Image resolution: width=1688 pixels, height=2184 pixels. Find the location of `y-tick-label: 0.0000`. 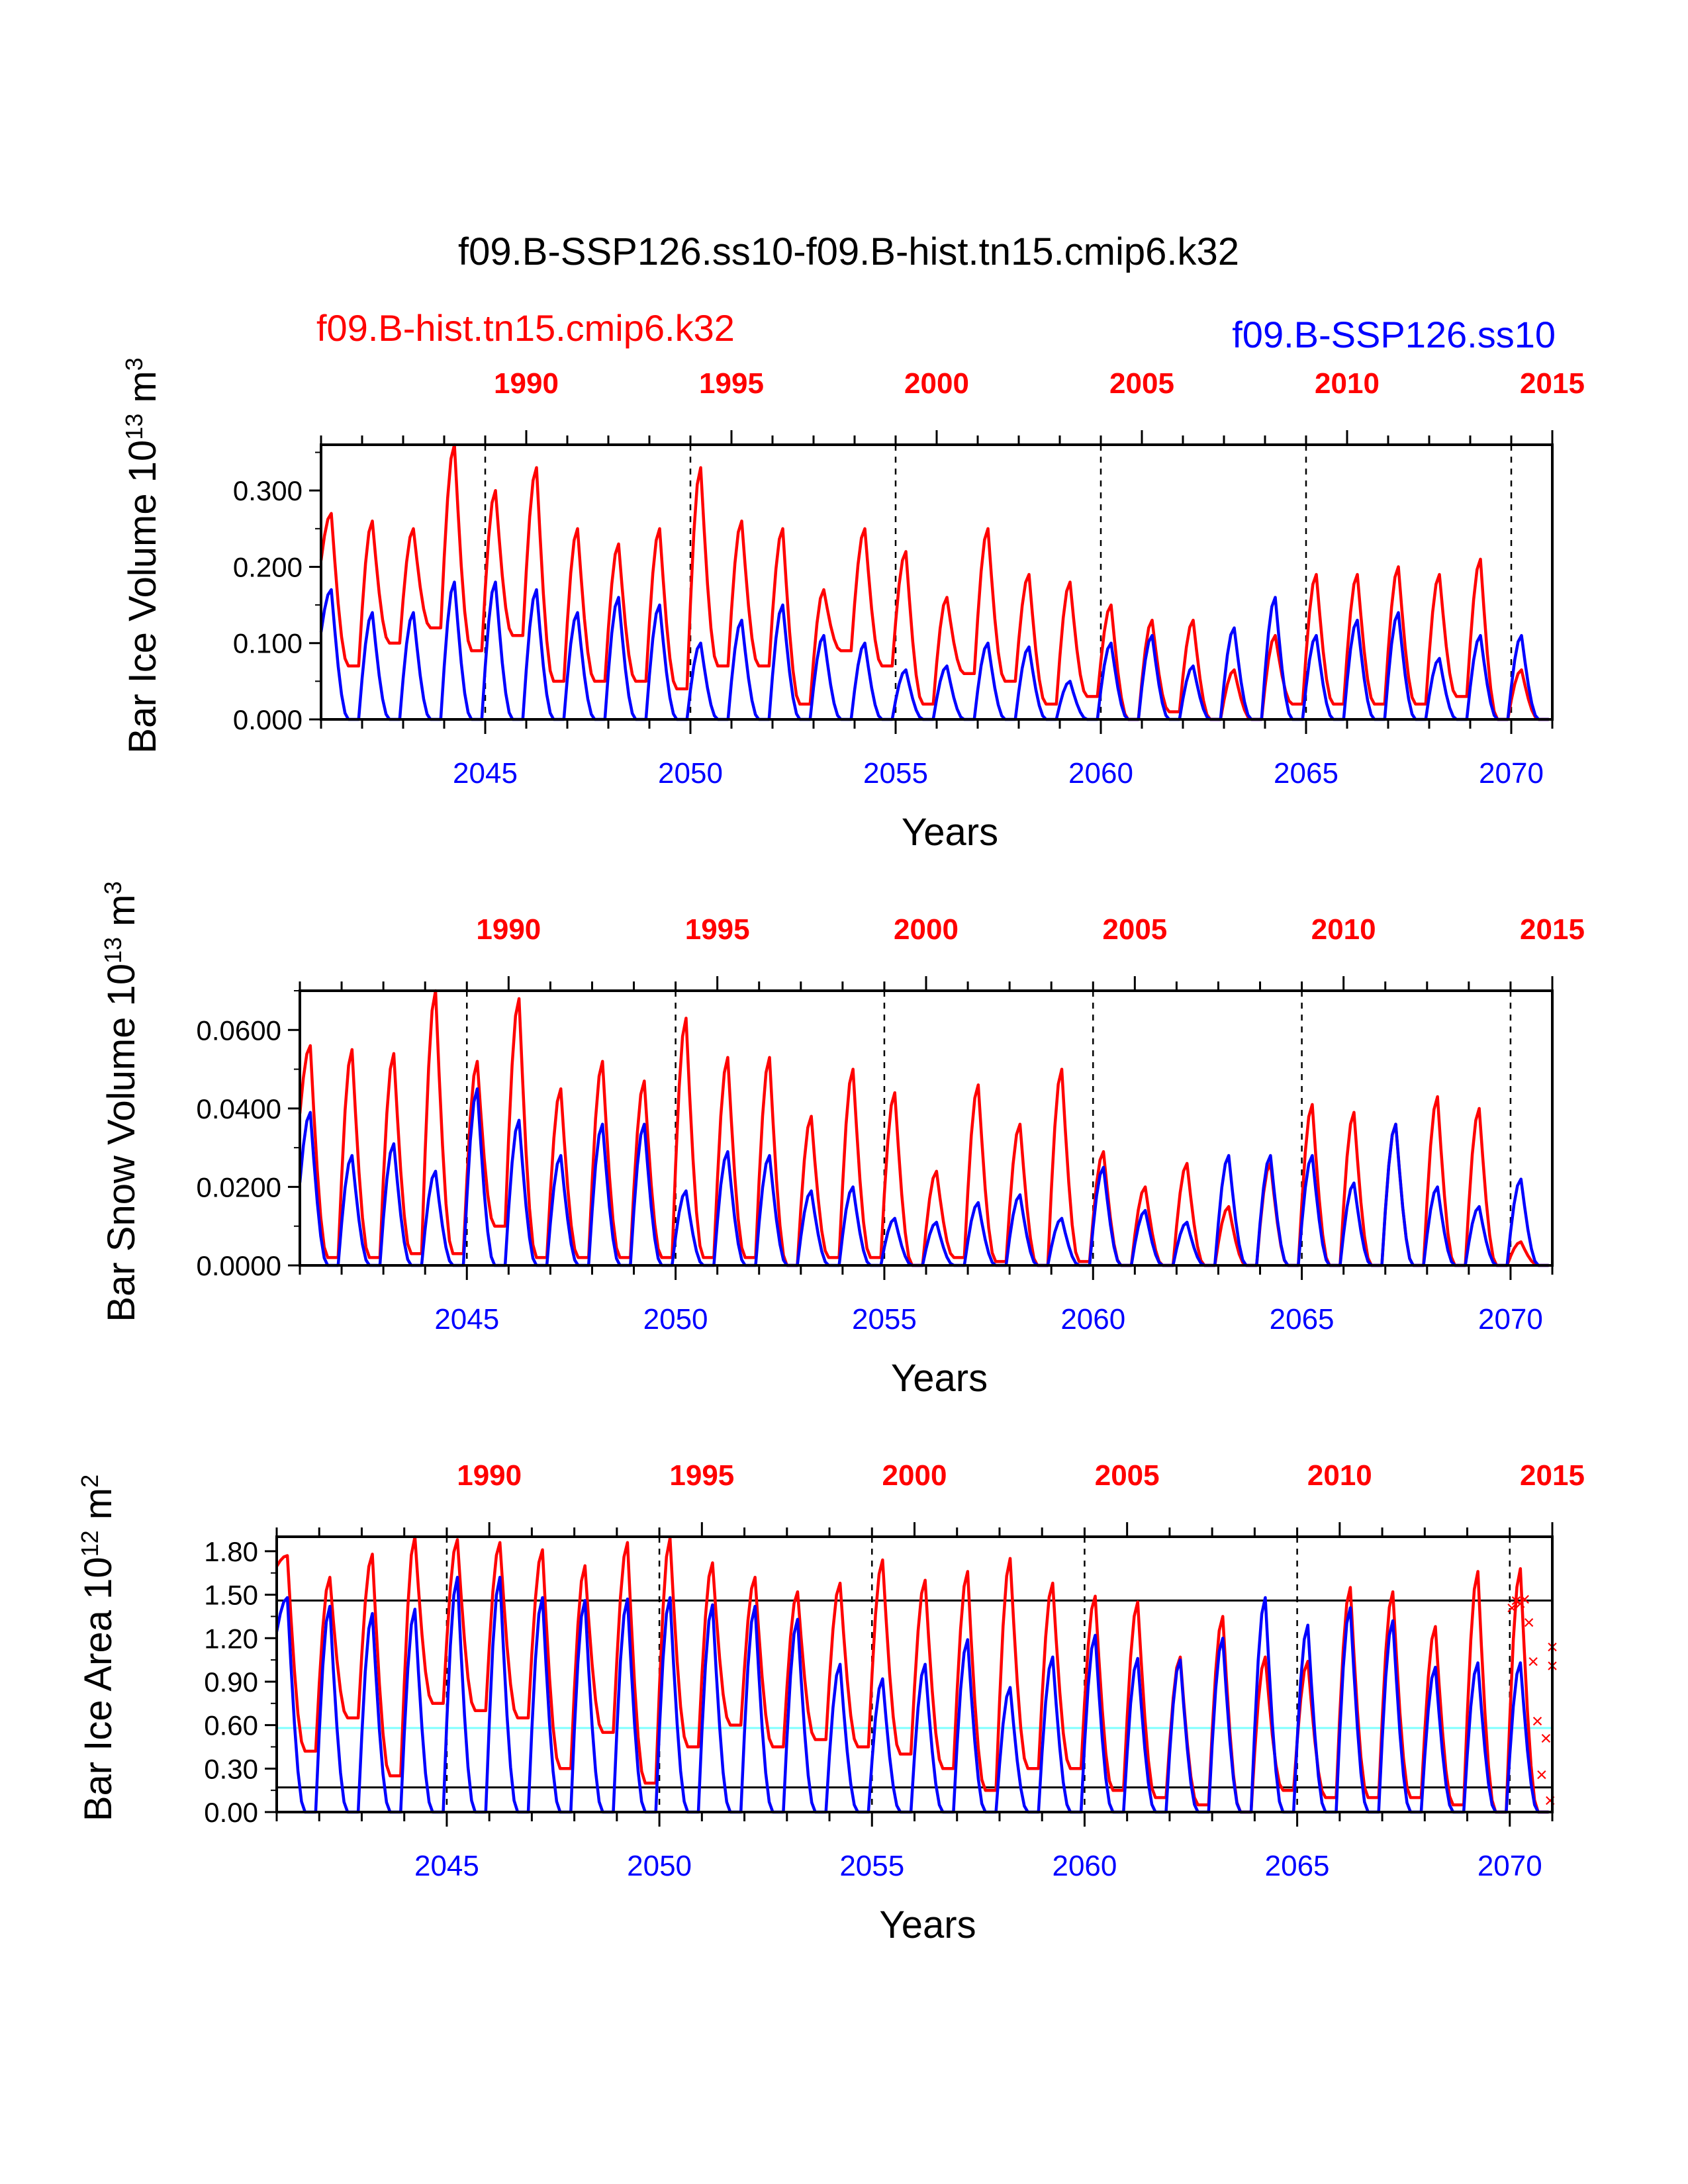

y-tick-label: 0.0000 is located at coordinates (239, 1265).